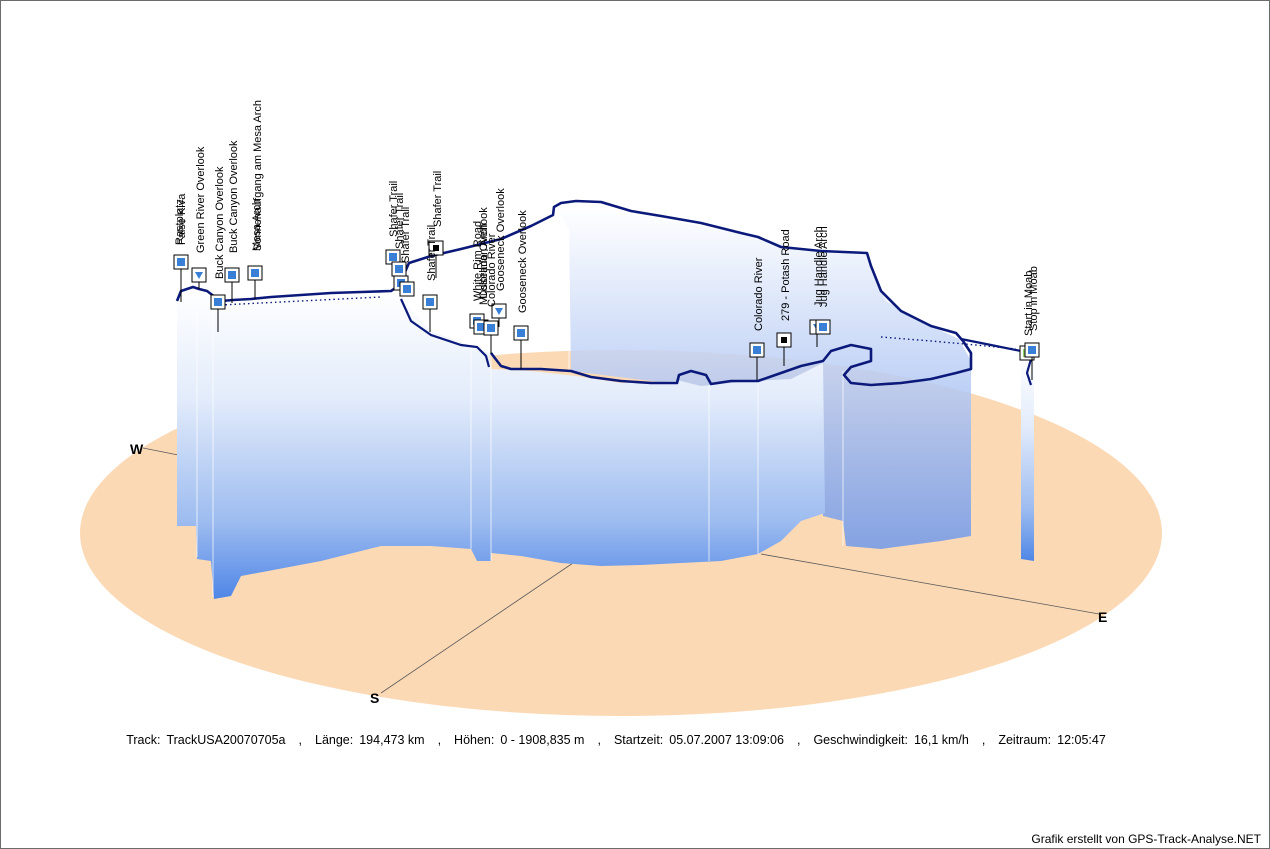  Describe the element at coordinates (930, 584) in the screenshot. I see `axis-east` at that location.